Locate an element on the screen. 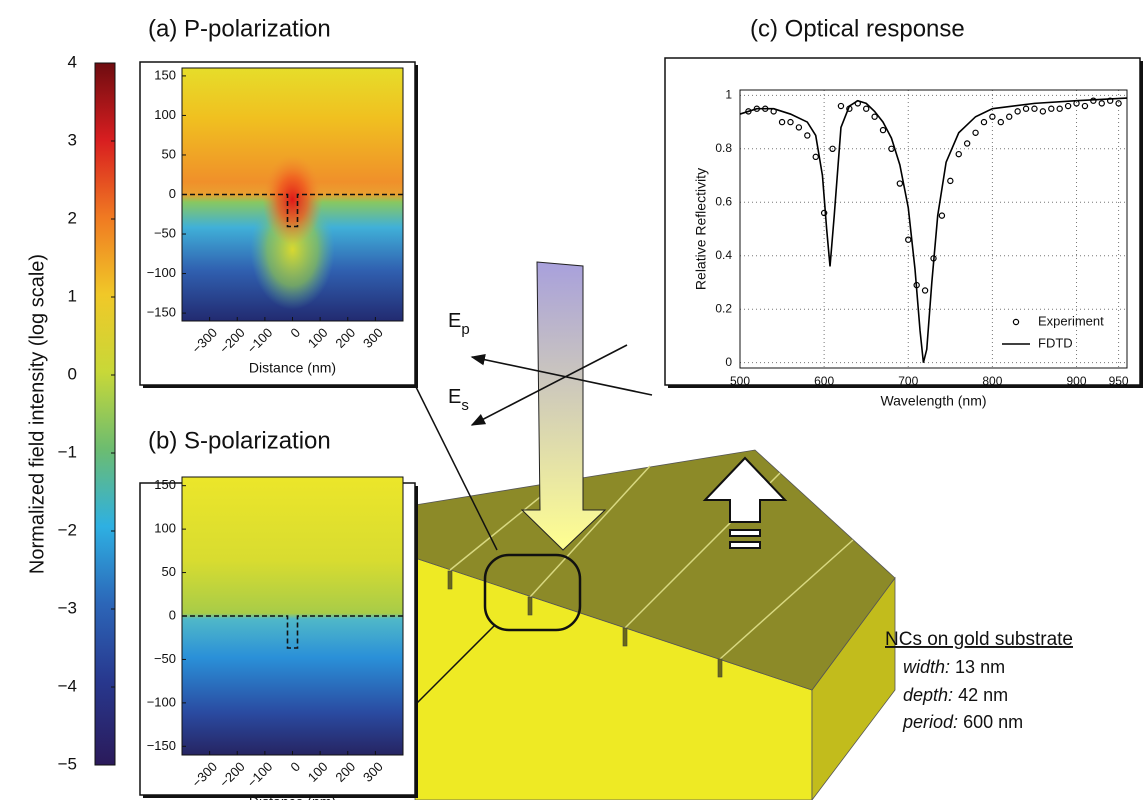 The height and width of the screenshot is (800, 1145). y-axis-label: Normalized field intensity (log scale) is located at coordinates (37, 414).